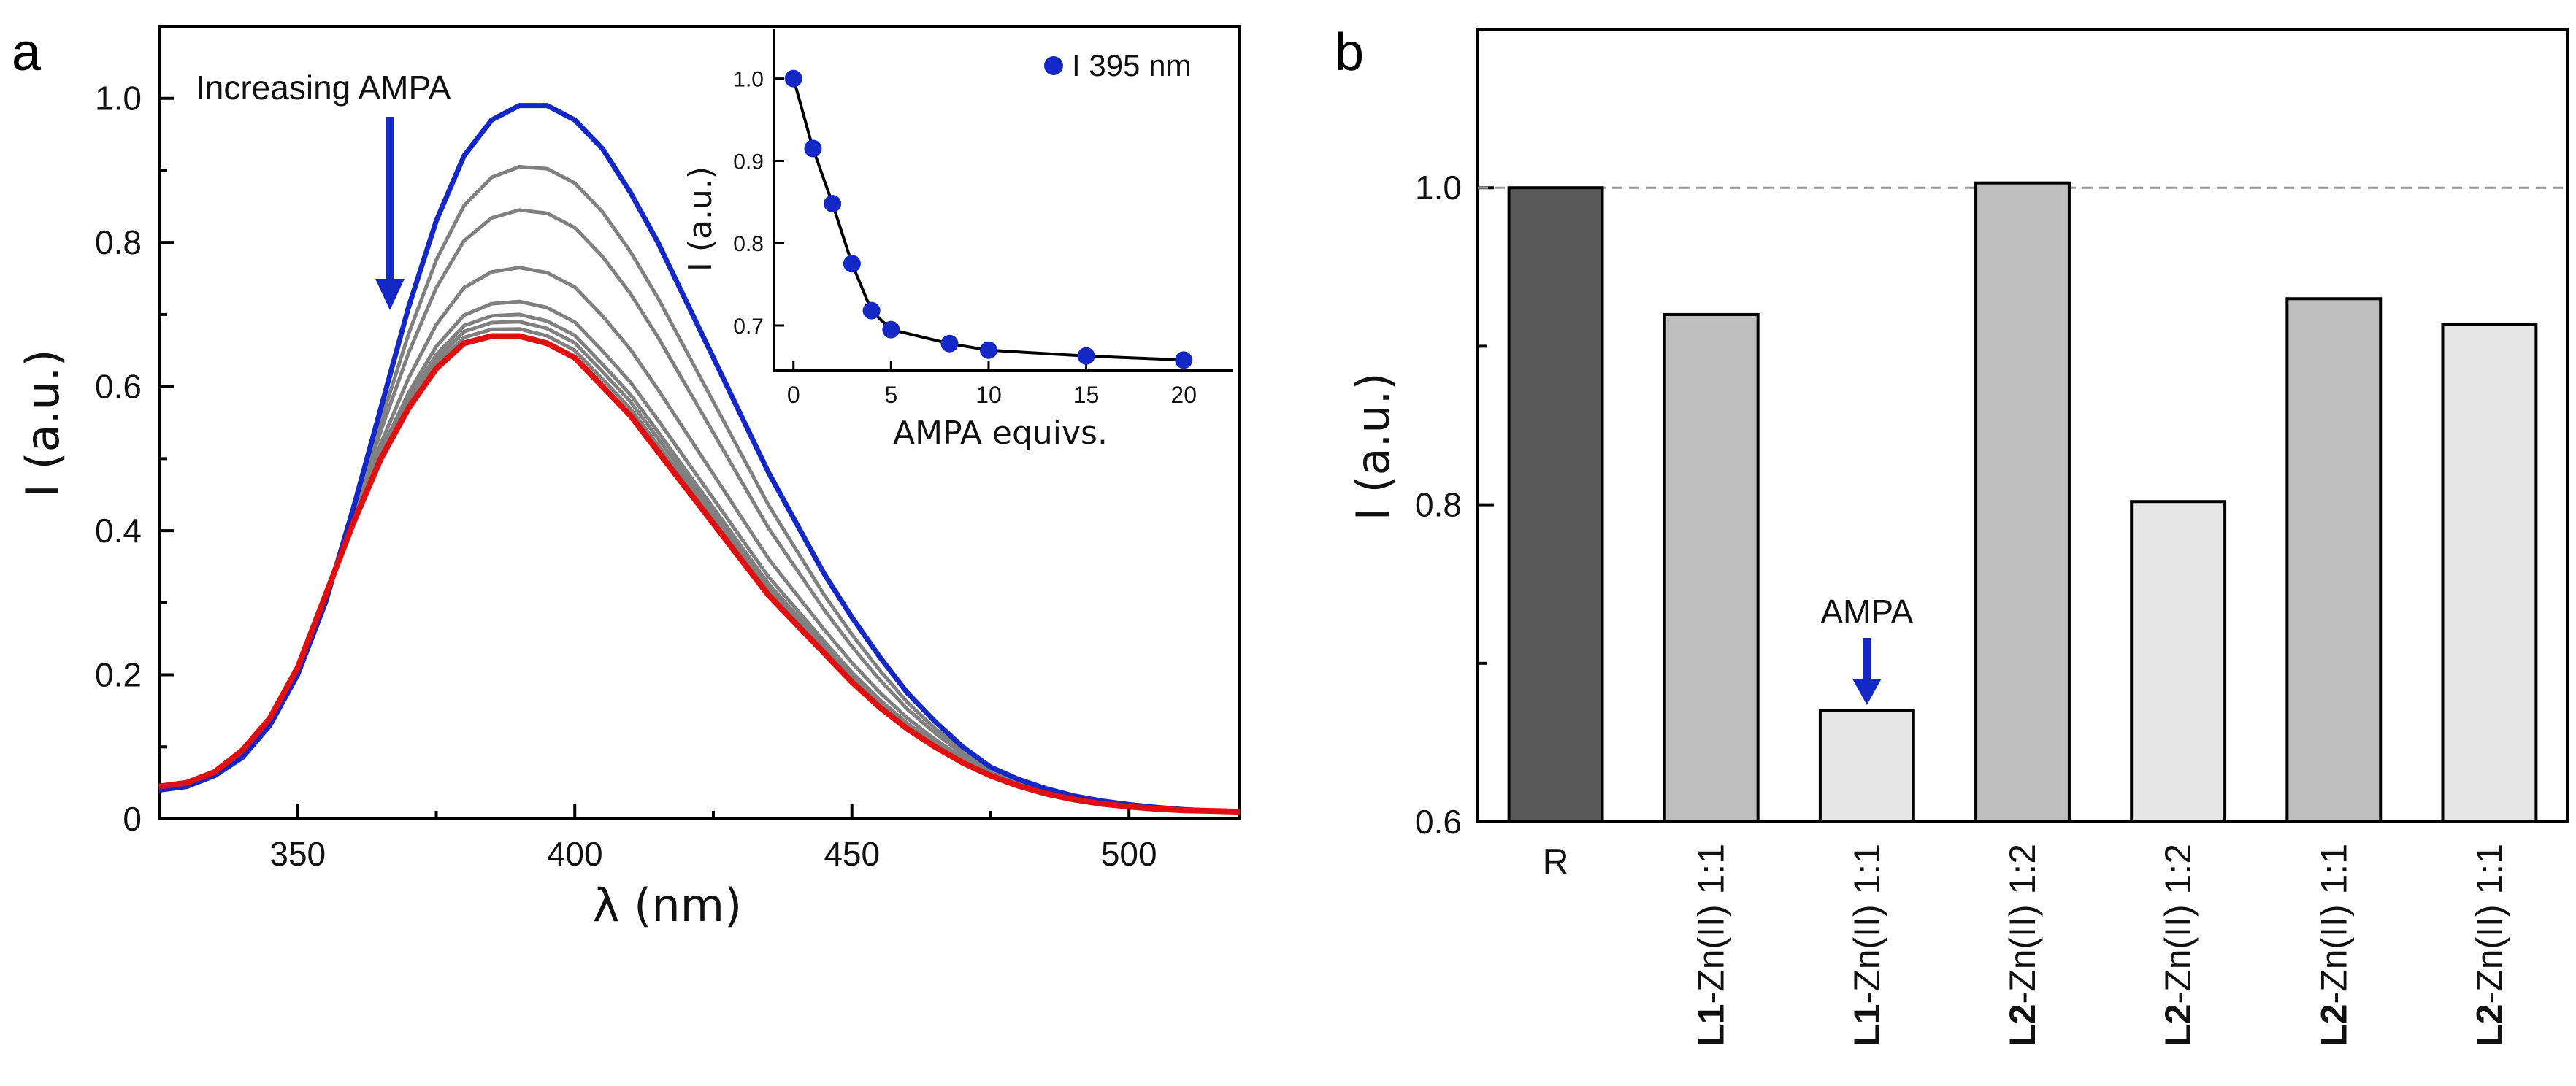  What do you see at coordinates (575, 854) in the screenshot?
I see `panel-a-xtick-label: 400` at bounding box center [575, 854].